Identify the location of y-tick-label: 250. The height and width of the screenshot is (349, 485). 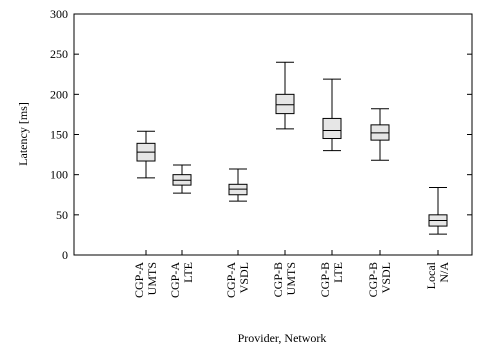
(59, 54).